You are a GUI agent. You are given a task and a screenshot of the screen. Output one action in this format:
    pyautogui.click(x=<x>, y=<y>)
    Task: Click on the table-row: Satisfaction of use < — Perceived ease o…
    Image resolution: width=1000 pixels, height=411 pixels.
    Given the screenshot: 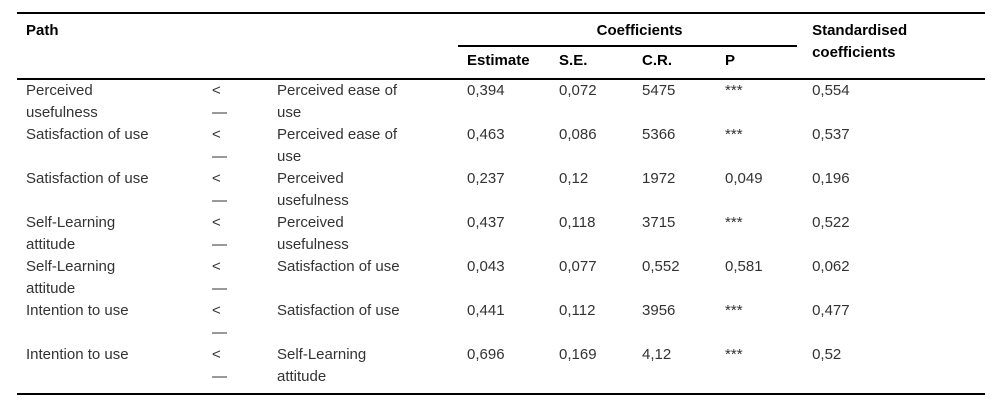 What is the action you would take?
    pyautogui.click(x=501, y=146)
    